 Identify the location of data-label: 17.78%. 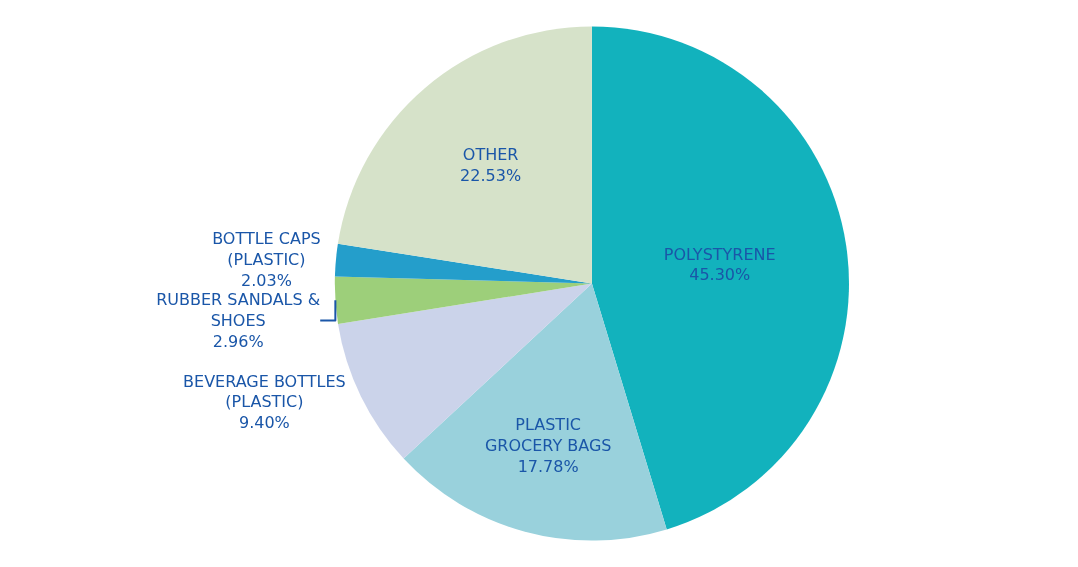
(548, 467).